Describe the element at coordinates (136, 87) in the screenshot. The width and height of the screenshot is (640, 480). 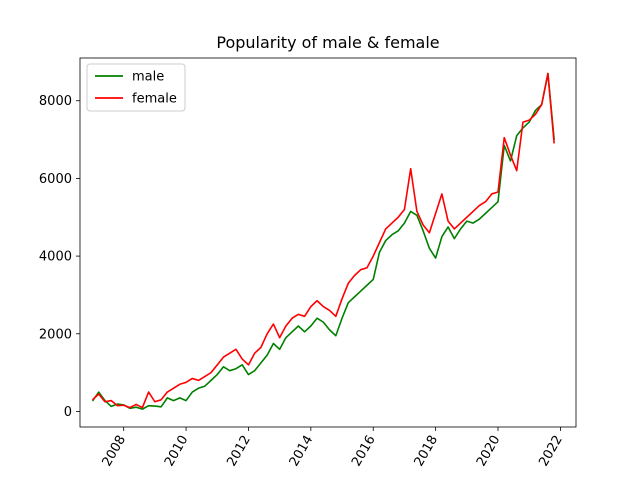
I see `legend: male female` at that location.